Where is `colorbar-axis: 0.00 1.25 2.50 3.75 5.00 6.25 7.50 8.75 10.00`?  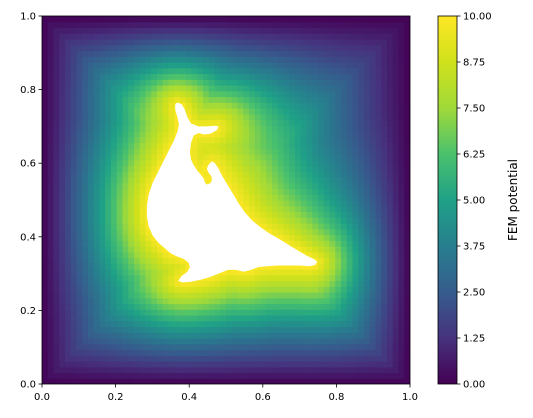 colorbar-axis: 0.00 1.25 2.50 3.75 5.00 6.25 7.50 8.75 10.00 is located at coordinates (474, 201).